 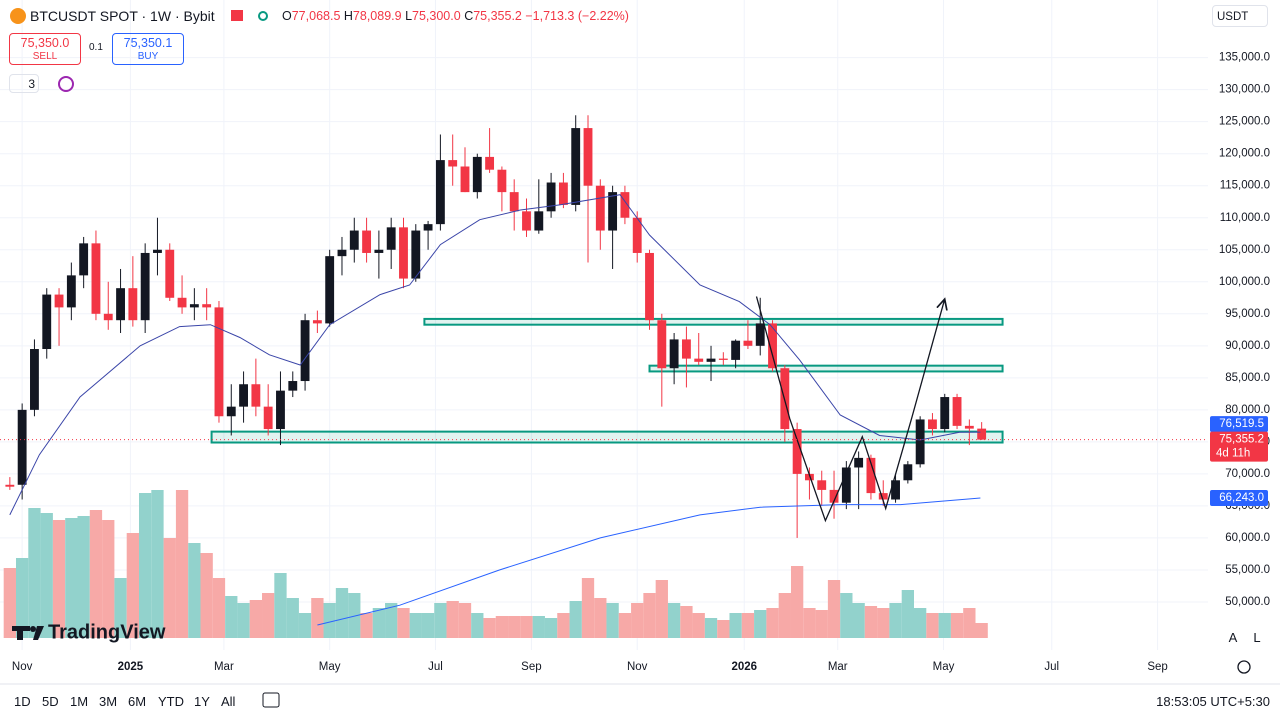 I want to click on ohlc-label: C, so click(x=469, y=16).